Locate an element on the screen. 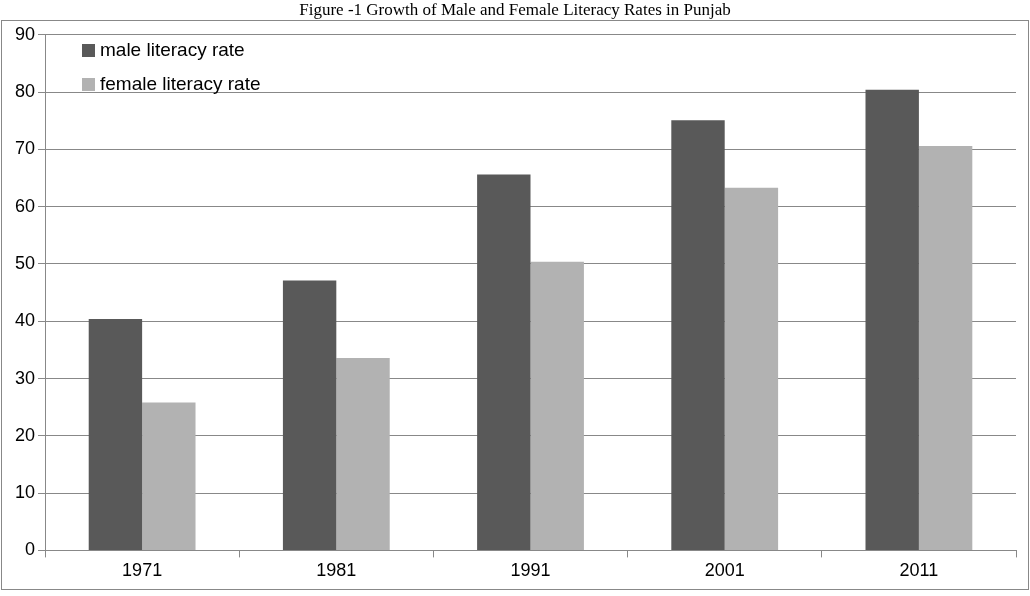 The height and width of the screenshot is (596, 1030). y-tick-label: 30 is located at coordinates (25, 377).